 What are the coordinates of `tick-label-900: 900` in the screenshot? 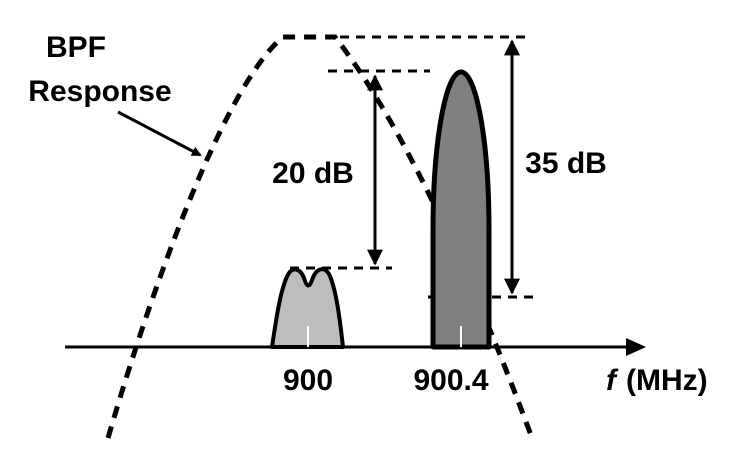 It's located at (308, 380).